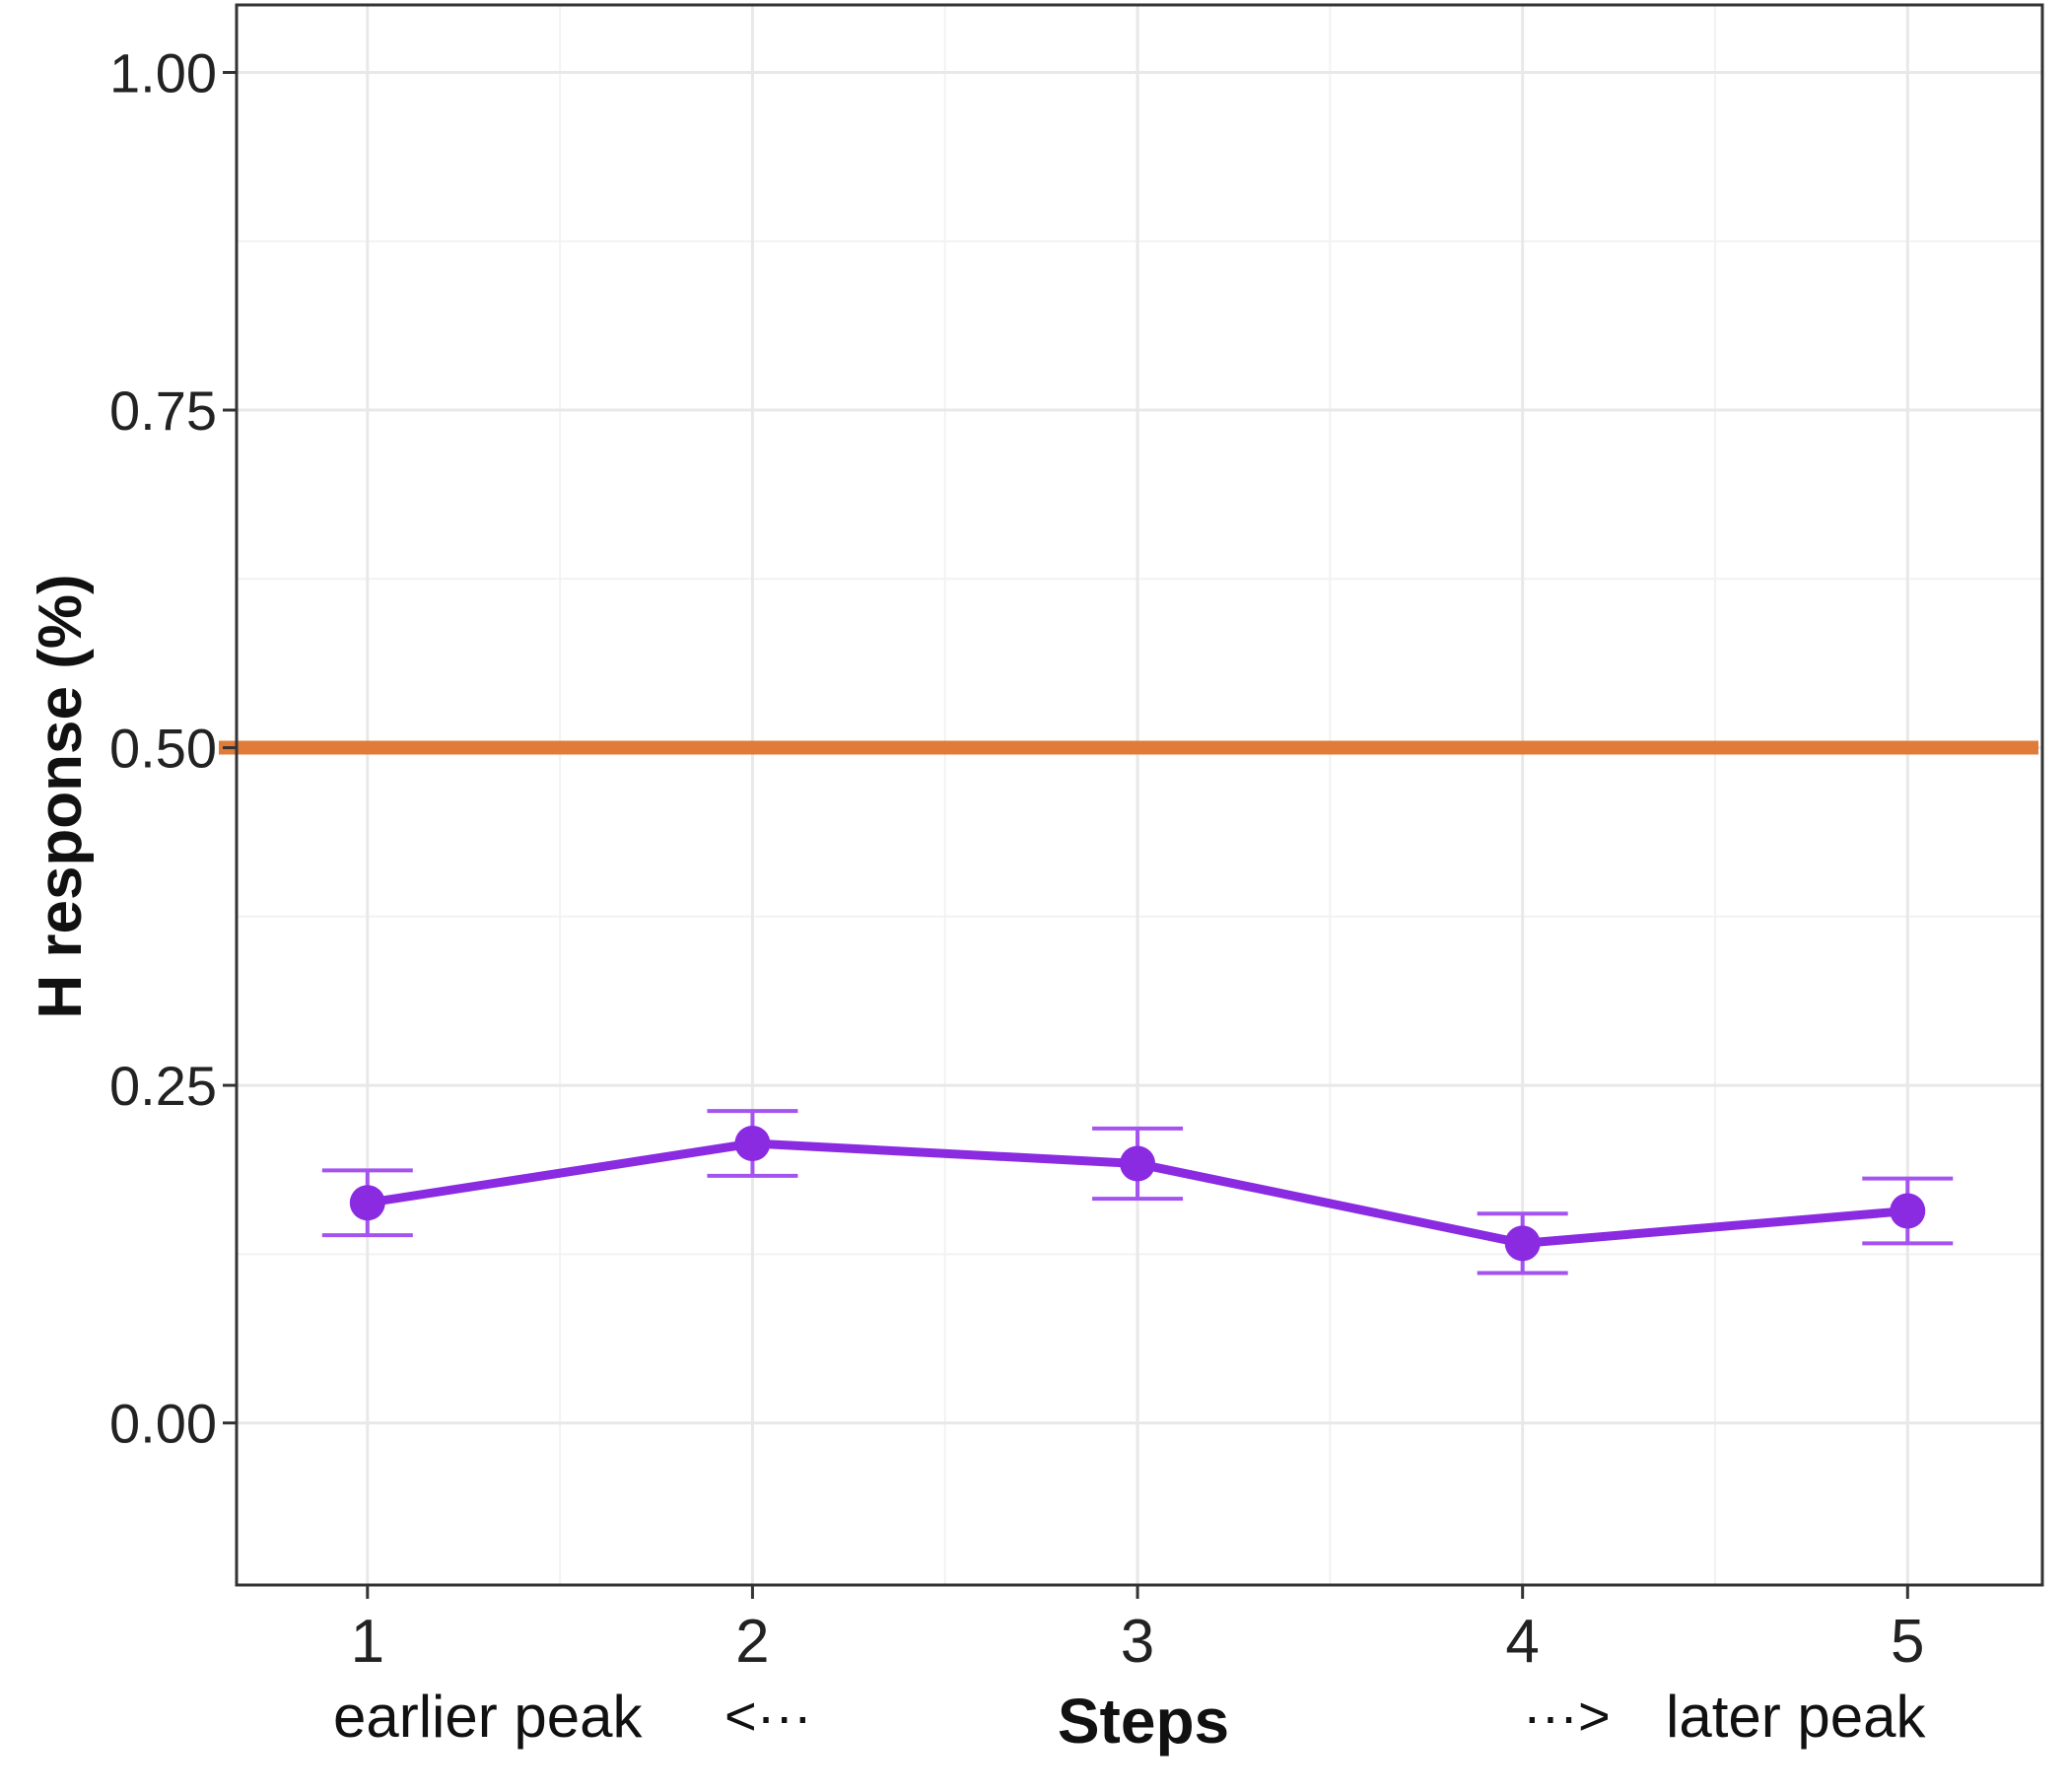  What do you see at coordinates (489, 1717) in the screenshot?
I see `annotation-earlier-peak: earlier peak` at bounding box center [489, 1717].